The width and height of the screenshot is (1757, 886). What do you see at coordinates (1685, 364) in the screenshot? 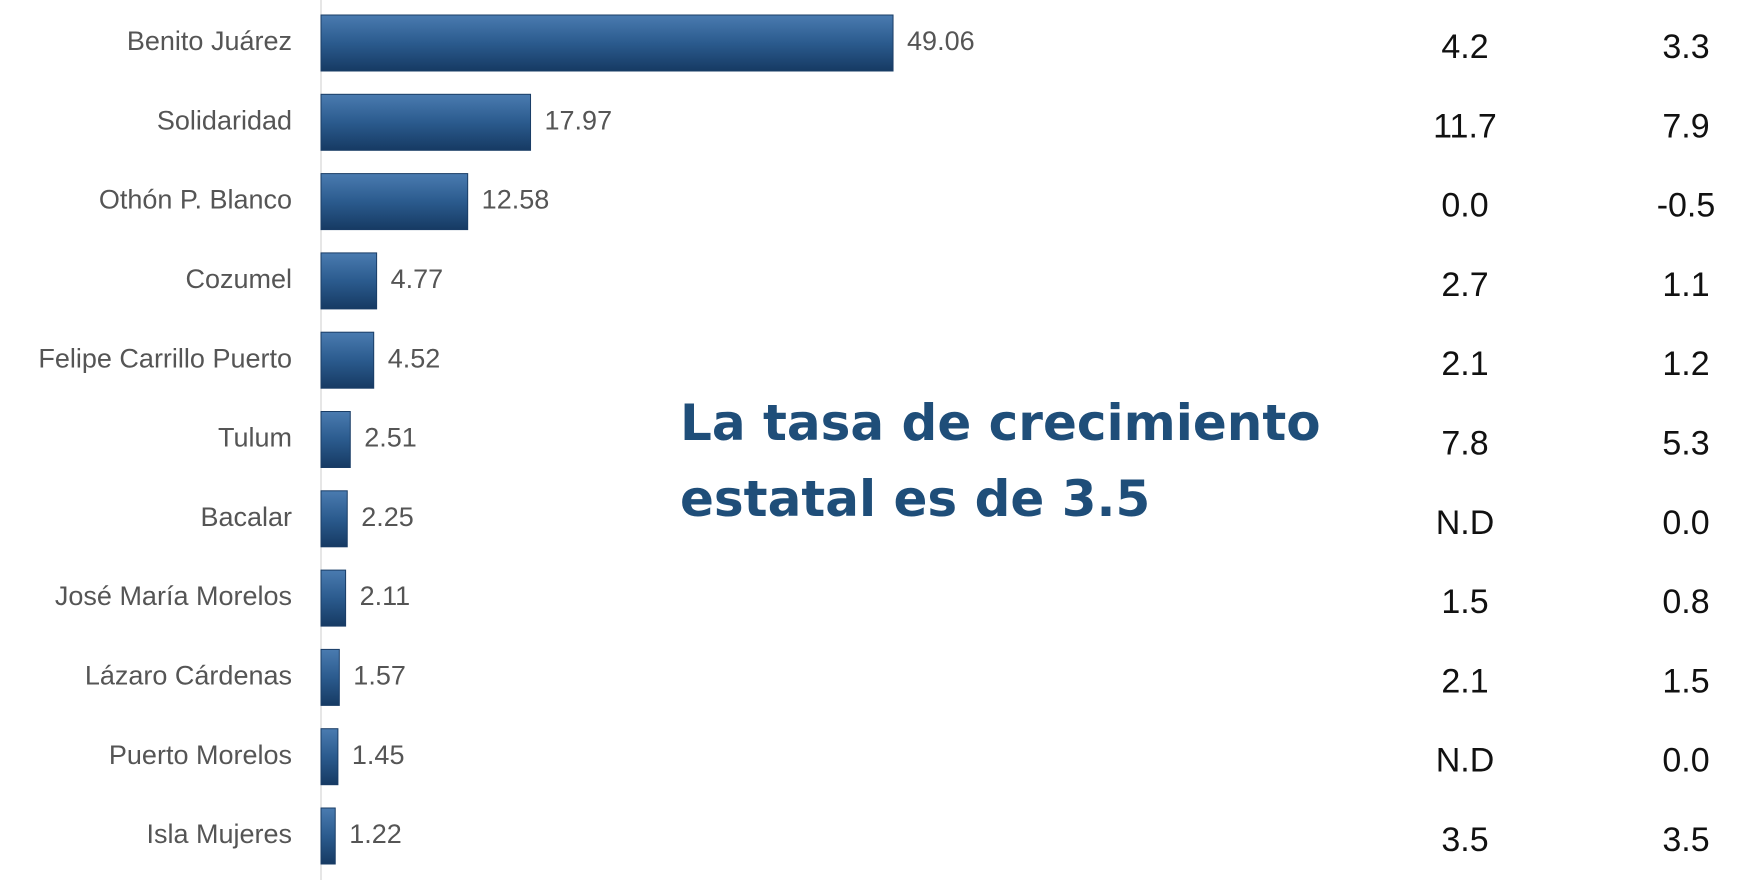
I see `table-cell: 1.2` at bounding box center [1685, 364].